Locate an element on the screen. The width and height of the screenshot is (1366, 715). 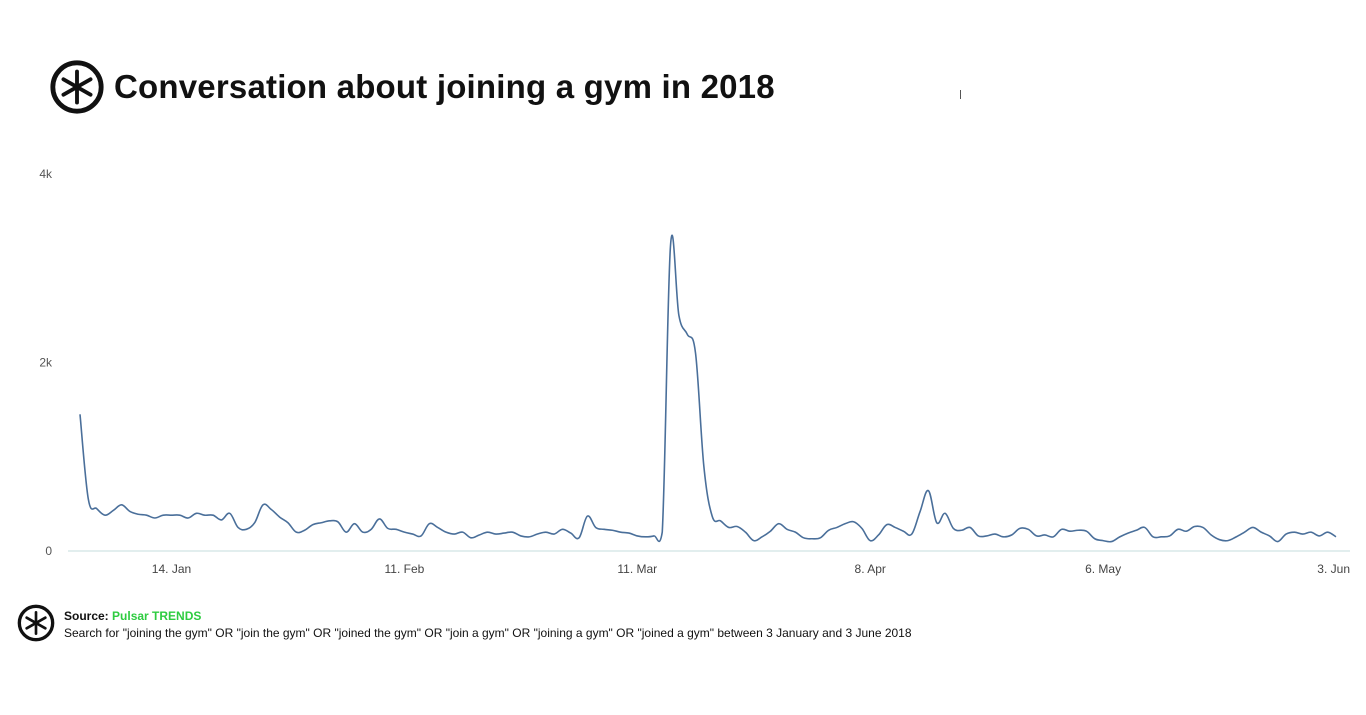
y-tick-label: 2k is located at coordinates (46, 363).